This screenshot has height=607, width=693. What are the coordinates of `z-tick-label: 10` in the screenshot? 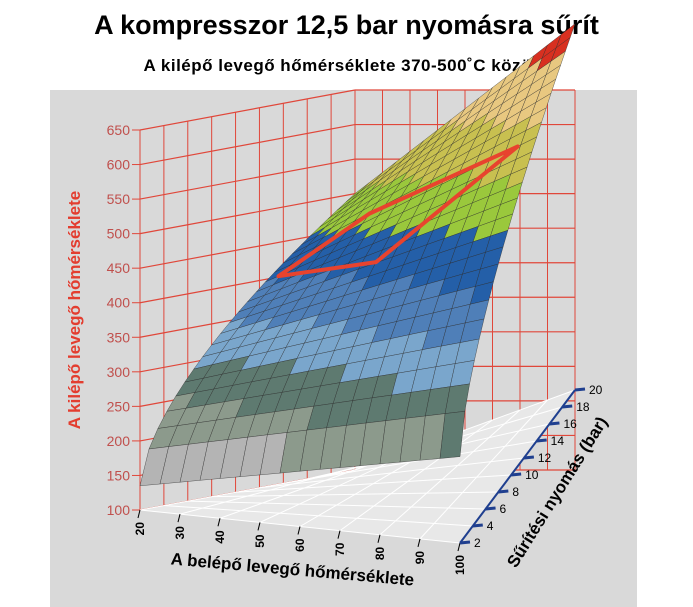 It's located at (532, 475).